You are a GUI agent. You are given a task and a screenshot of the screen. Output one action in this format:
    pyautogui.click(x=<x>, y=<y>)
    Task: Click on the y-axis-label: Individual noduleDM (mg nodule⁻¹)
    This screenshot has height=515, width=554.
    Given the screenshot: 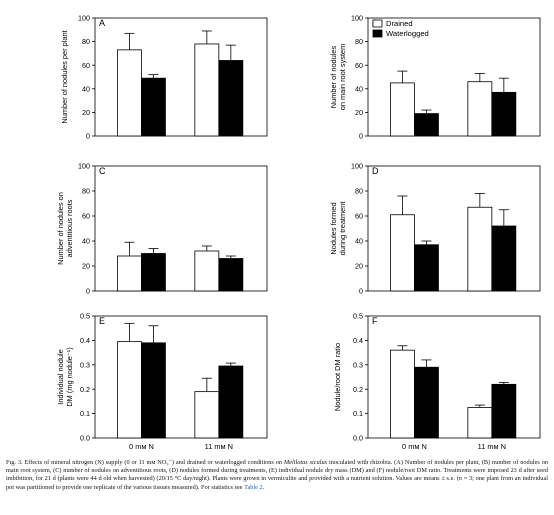 What is the action you would take?
    pyautogui.click(x=65, y=376)
    